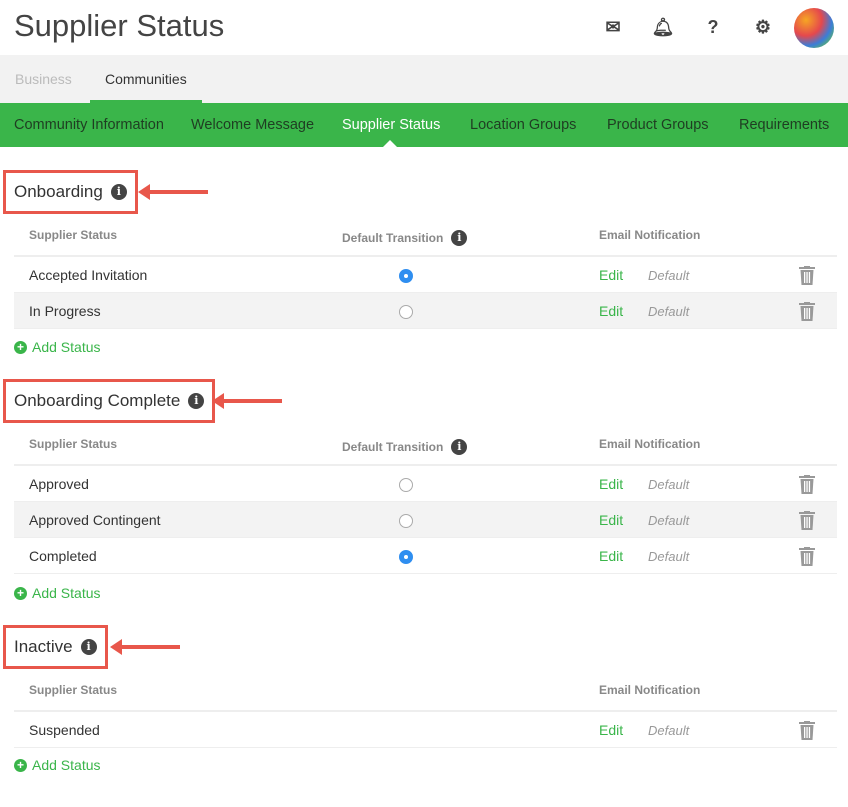  I want to click on page-title: Supplier Status, so click(119, 25).